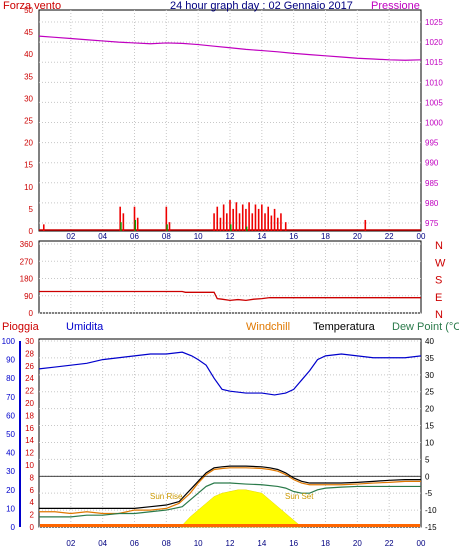 This screenshot has width=459, height=555. What do you see at coordinates (432, 203) in the screenshot?
I see `pressure-tick-label: 980` at bounding box center [432, 203].